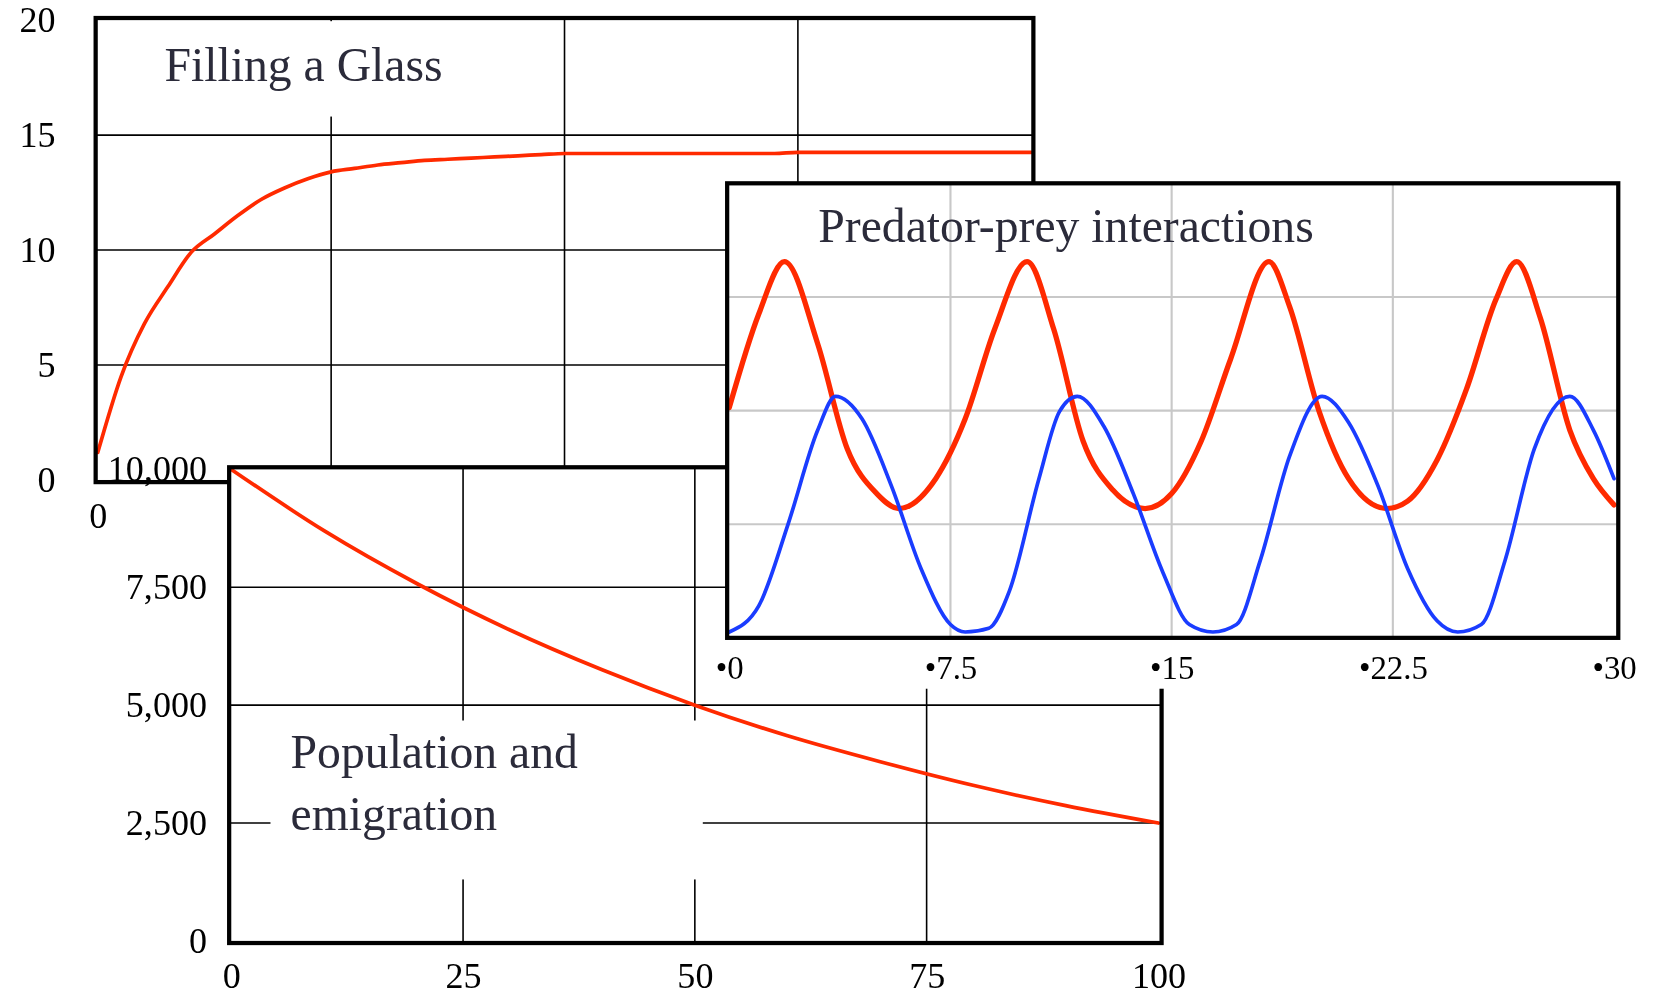 The width and height of the screenshot is (1662, 996). I want to click on x-tick-label: •22.5, so click(1393, 667).